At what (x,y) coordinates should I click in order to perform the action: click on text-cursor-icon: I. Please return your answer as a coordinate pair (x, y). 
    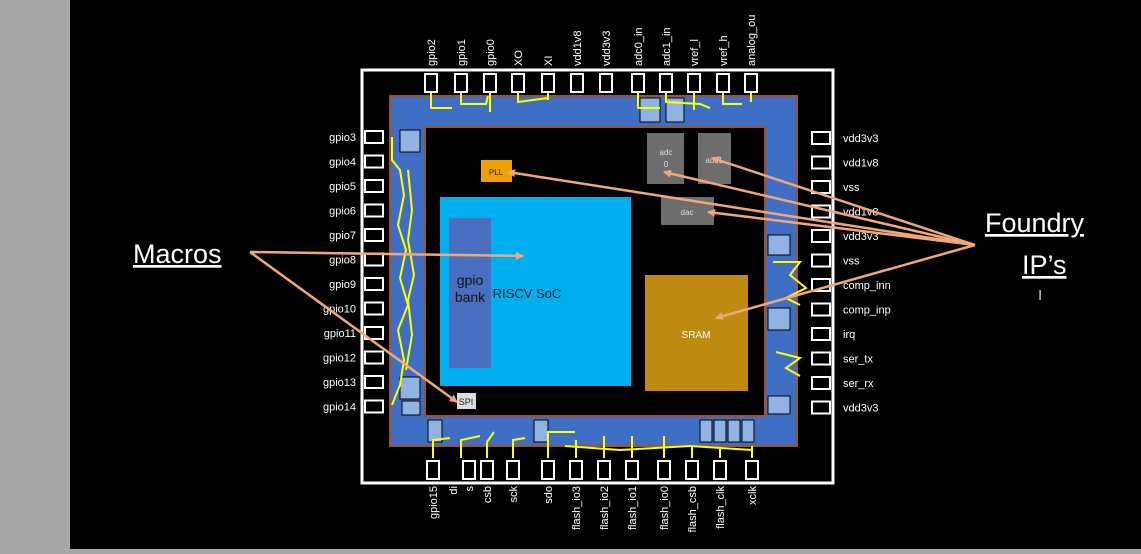
    Looking at the image, I should click on (1040, 295).